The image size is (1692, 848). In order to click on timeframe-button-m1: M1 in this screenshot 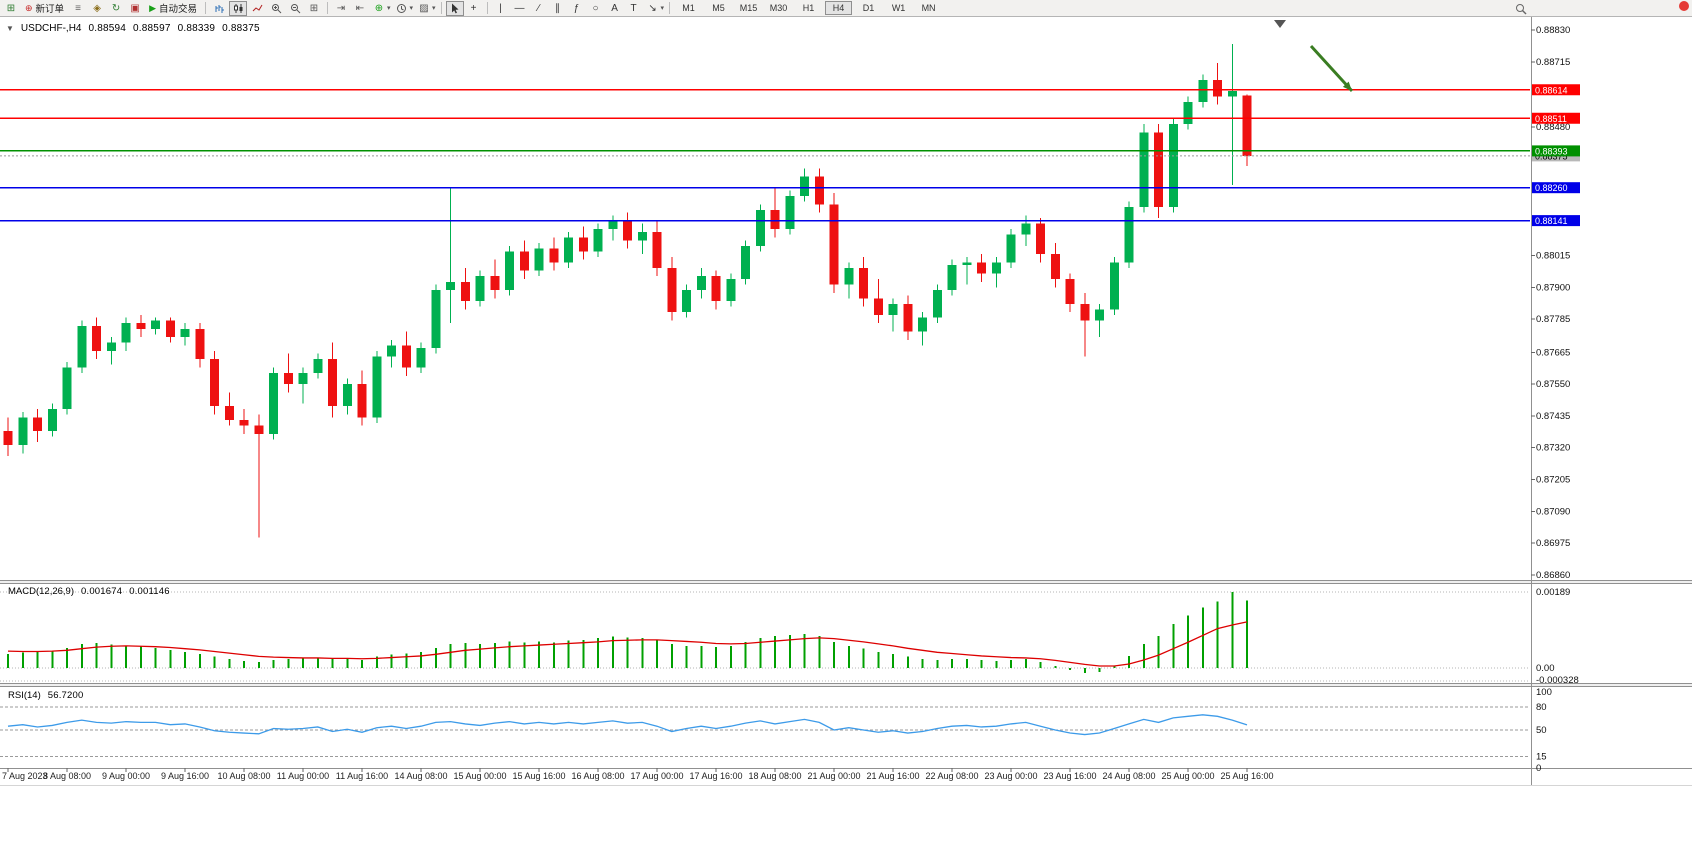, I will do `click(688, 8)`.